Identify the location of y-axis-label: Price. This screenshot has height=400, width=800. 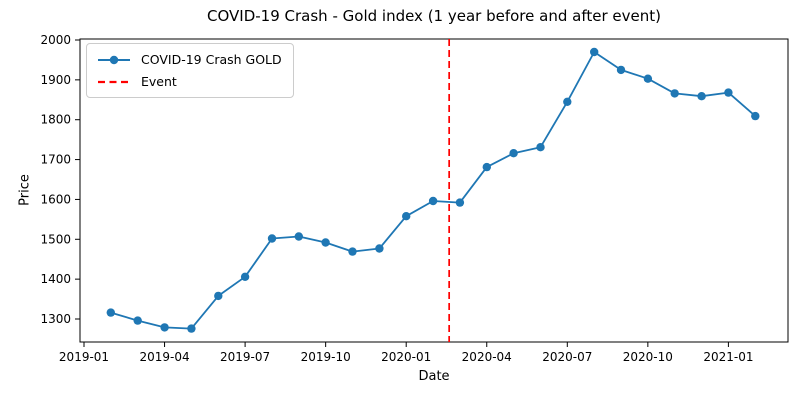
(25, 190).